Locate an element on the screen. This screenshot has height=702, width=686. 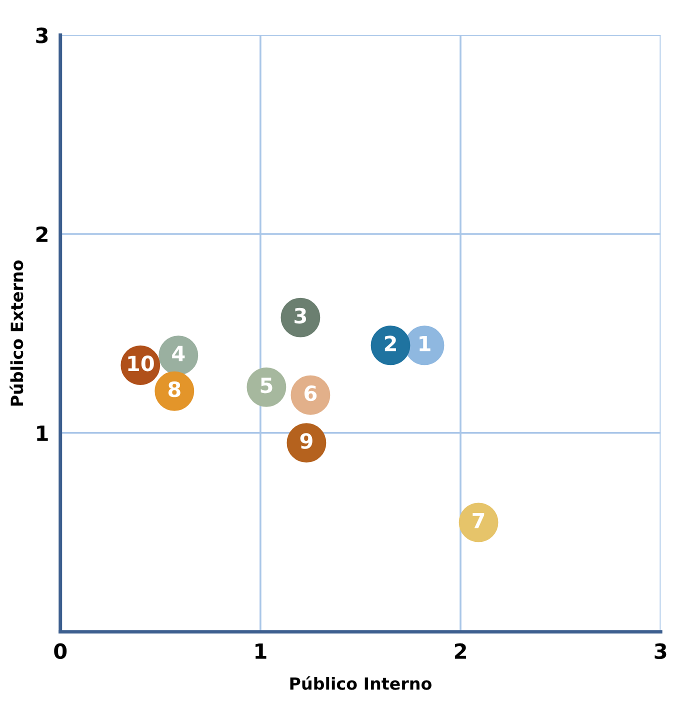
series-label: 1 is located at coordinates (425, 344).